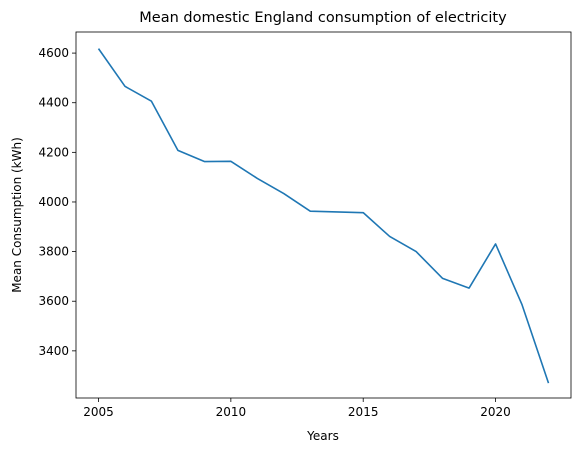 Image resolution: width=580 pixels, height=453 pixels. I want to click on x-tick-label: 2020, so click(495, 412).